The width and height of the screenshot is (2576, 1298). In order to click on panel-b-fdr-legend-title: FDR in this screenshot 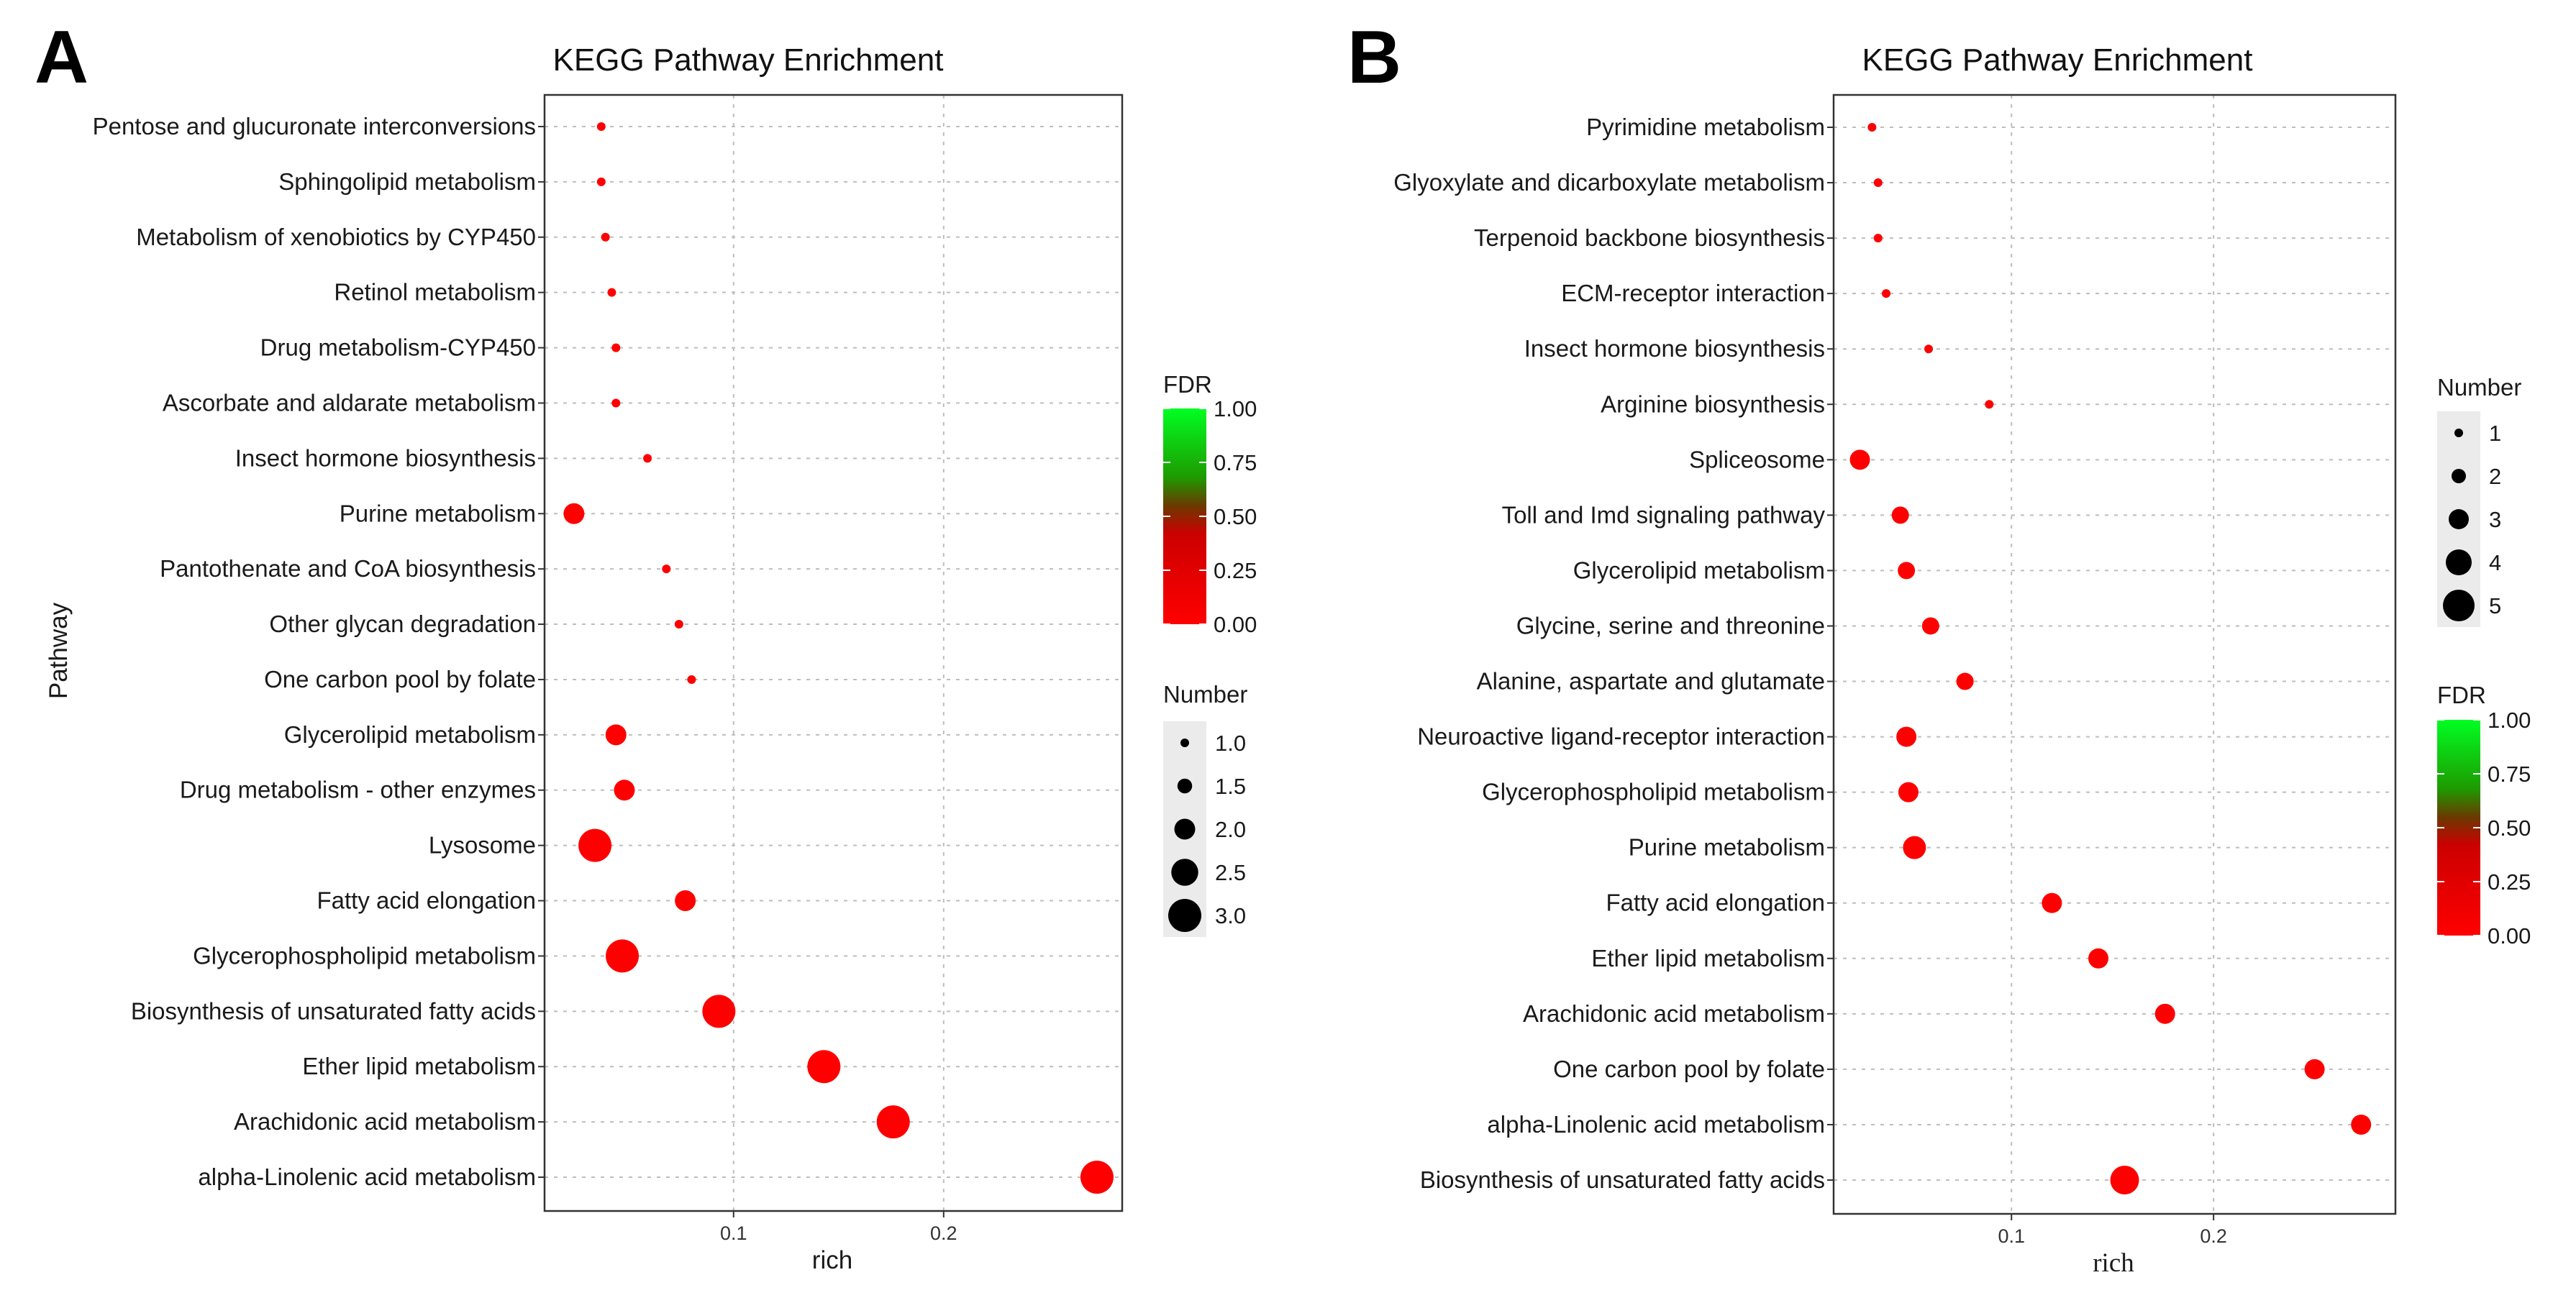, I will do `click(2461, 695)`.